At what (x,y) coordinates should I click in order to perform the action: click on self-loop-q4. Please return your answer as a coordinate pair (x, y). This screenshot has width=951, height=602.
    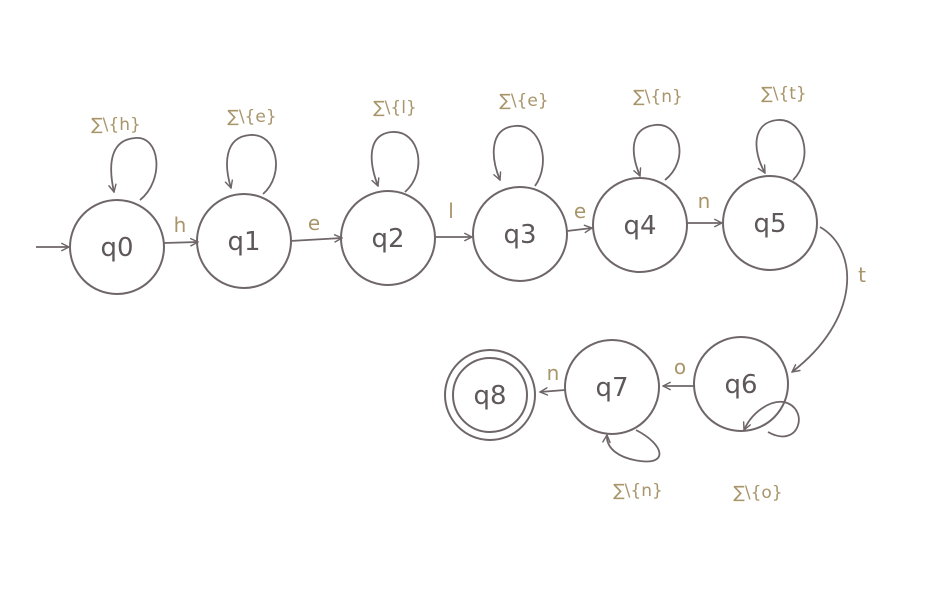
    Looking at the image, I should click on (656, 152).